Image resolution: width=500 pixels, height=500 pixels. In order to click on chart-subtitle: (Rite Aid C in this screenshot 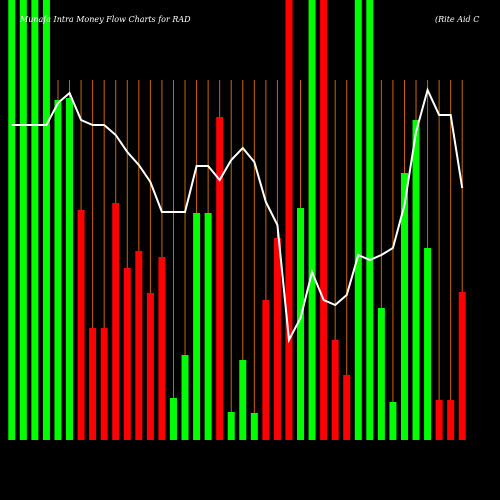, I will do `click(457, 19)`.